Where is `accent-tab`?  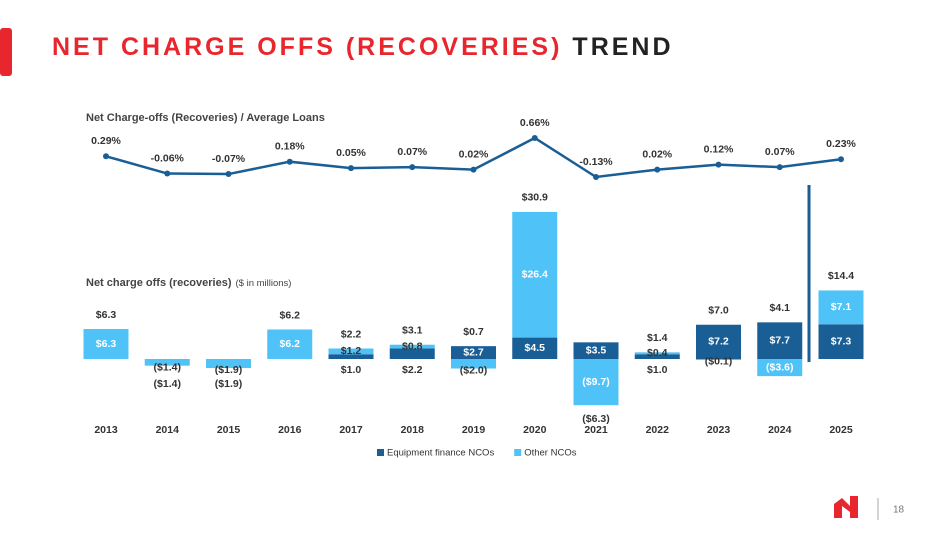
accent-tab is located at coordinates (6, 52).